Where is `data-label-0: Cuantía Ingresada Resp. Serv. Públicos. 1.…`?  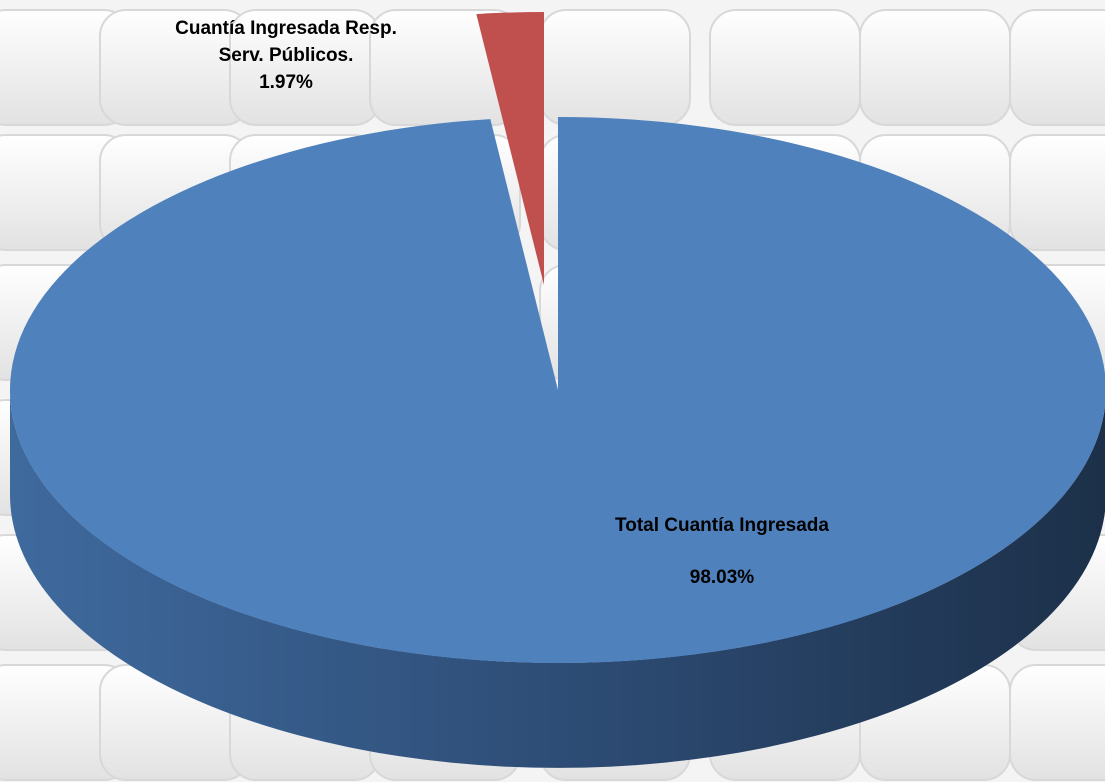 data-label-0: Cuantía Ingresada Resp. Serv. Públicos. 1.… is located at coordinates (286, 55).